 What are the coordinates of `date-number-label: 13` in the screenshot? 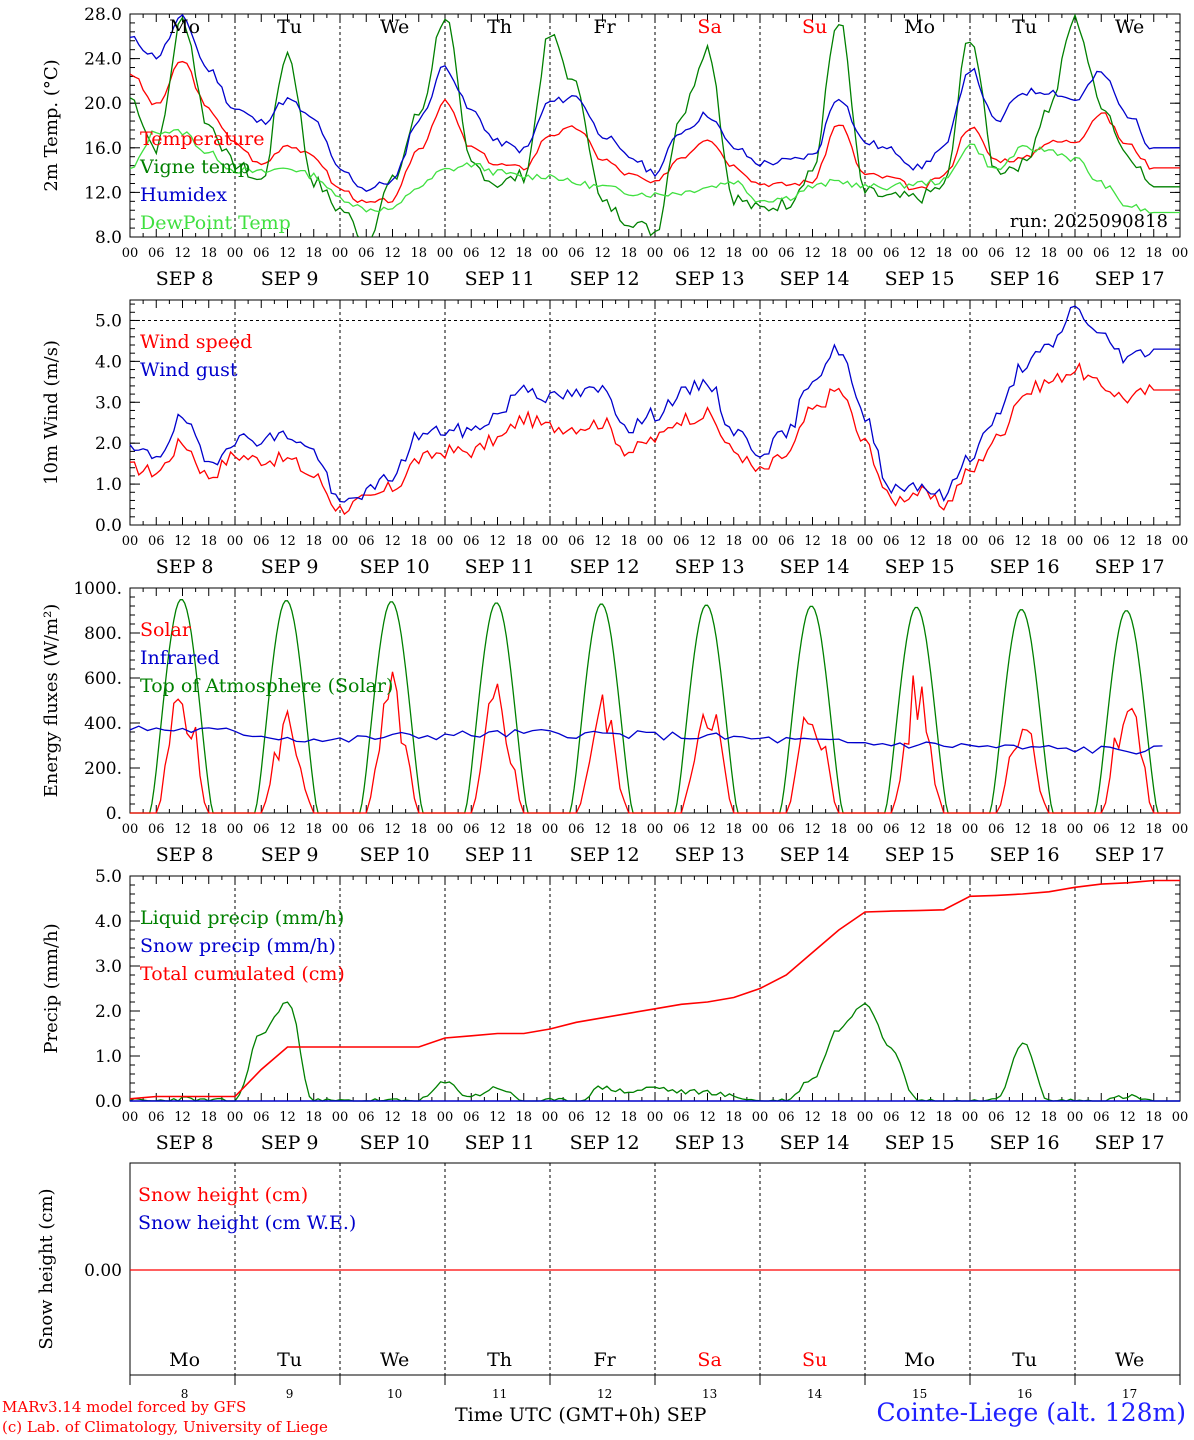 It's located at (709, 1394).